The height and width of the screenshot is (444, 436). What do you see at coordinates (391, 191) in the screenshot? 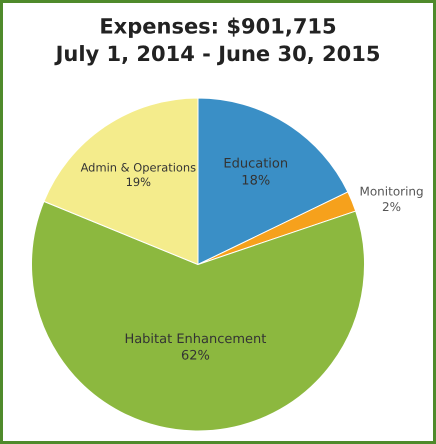
I see `slice-label: Monitoring` at bounding box center [391, 191].